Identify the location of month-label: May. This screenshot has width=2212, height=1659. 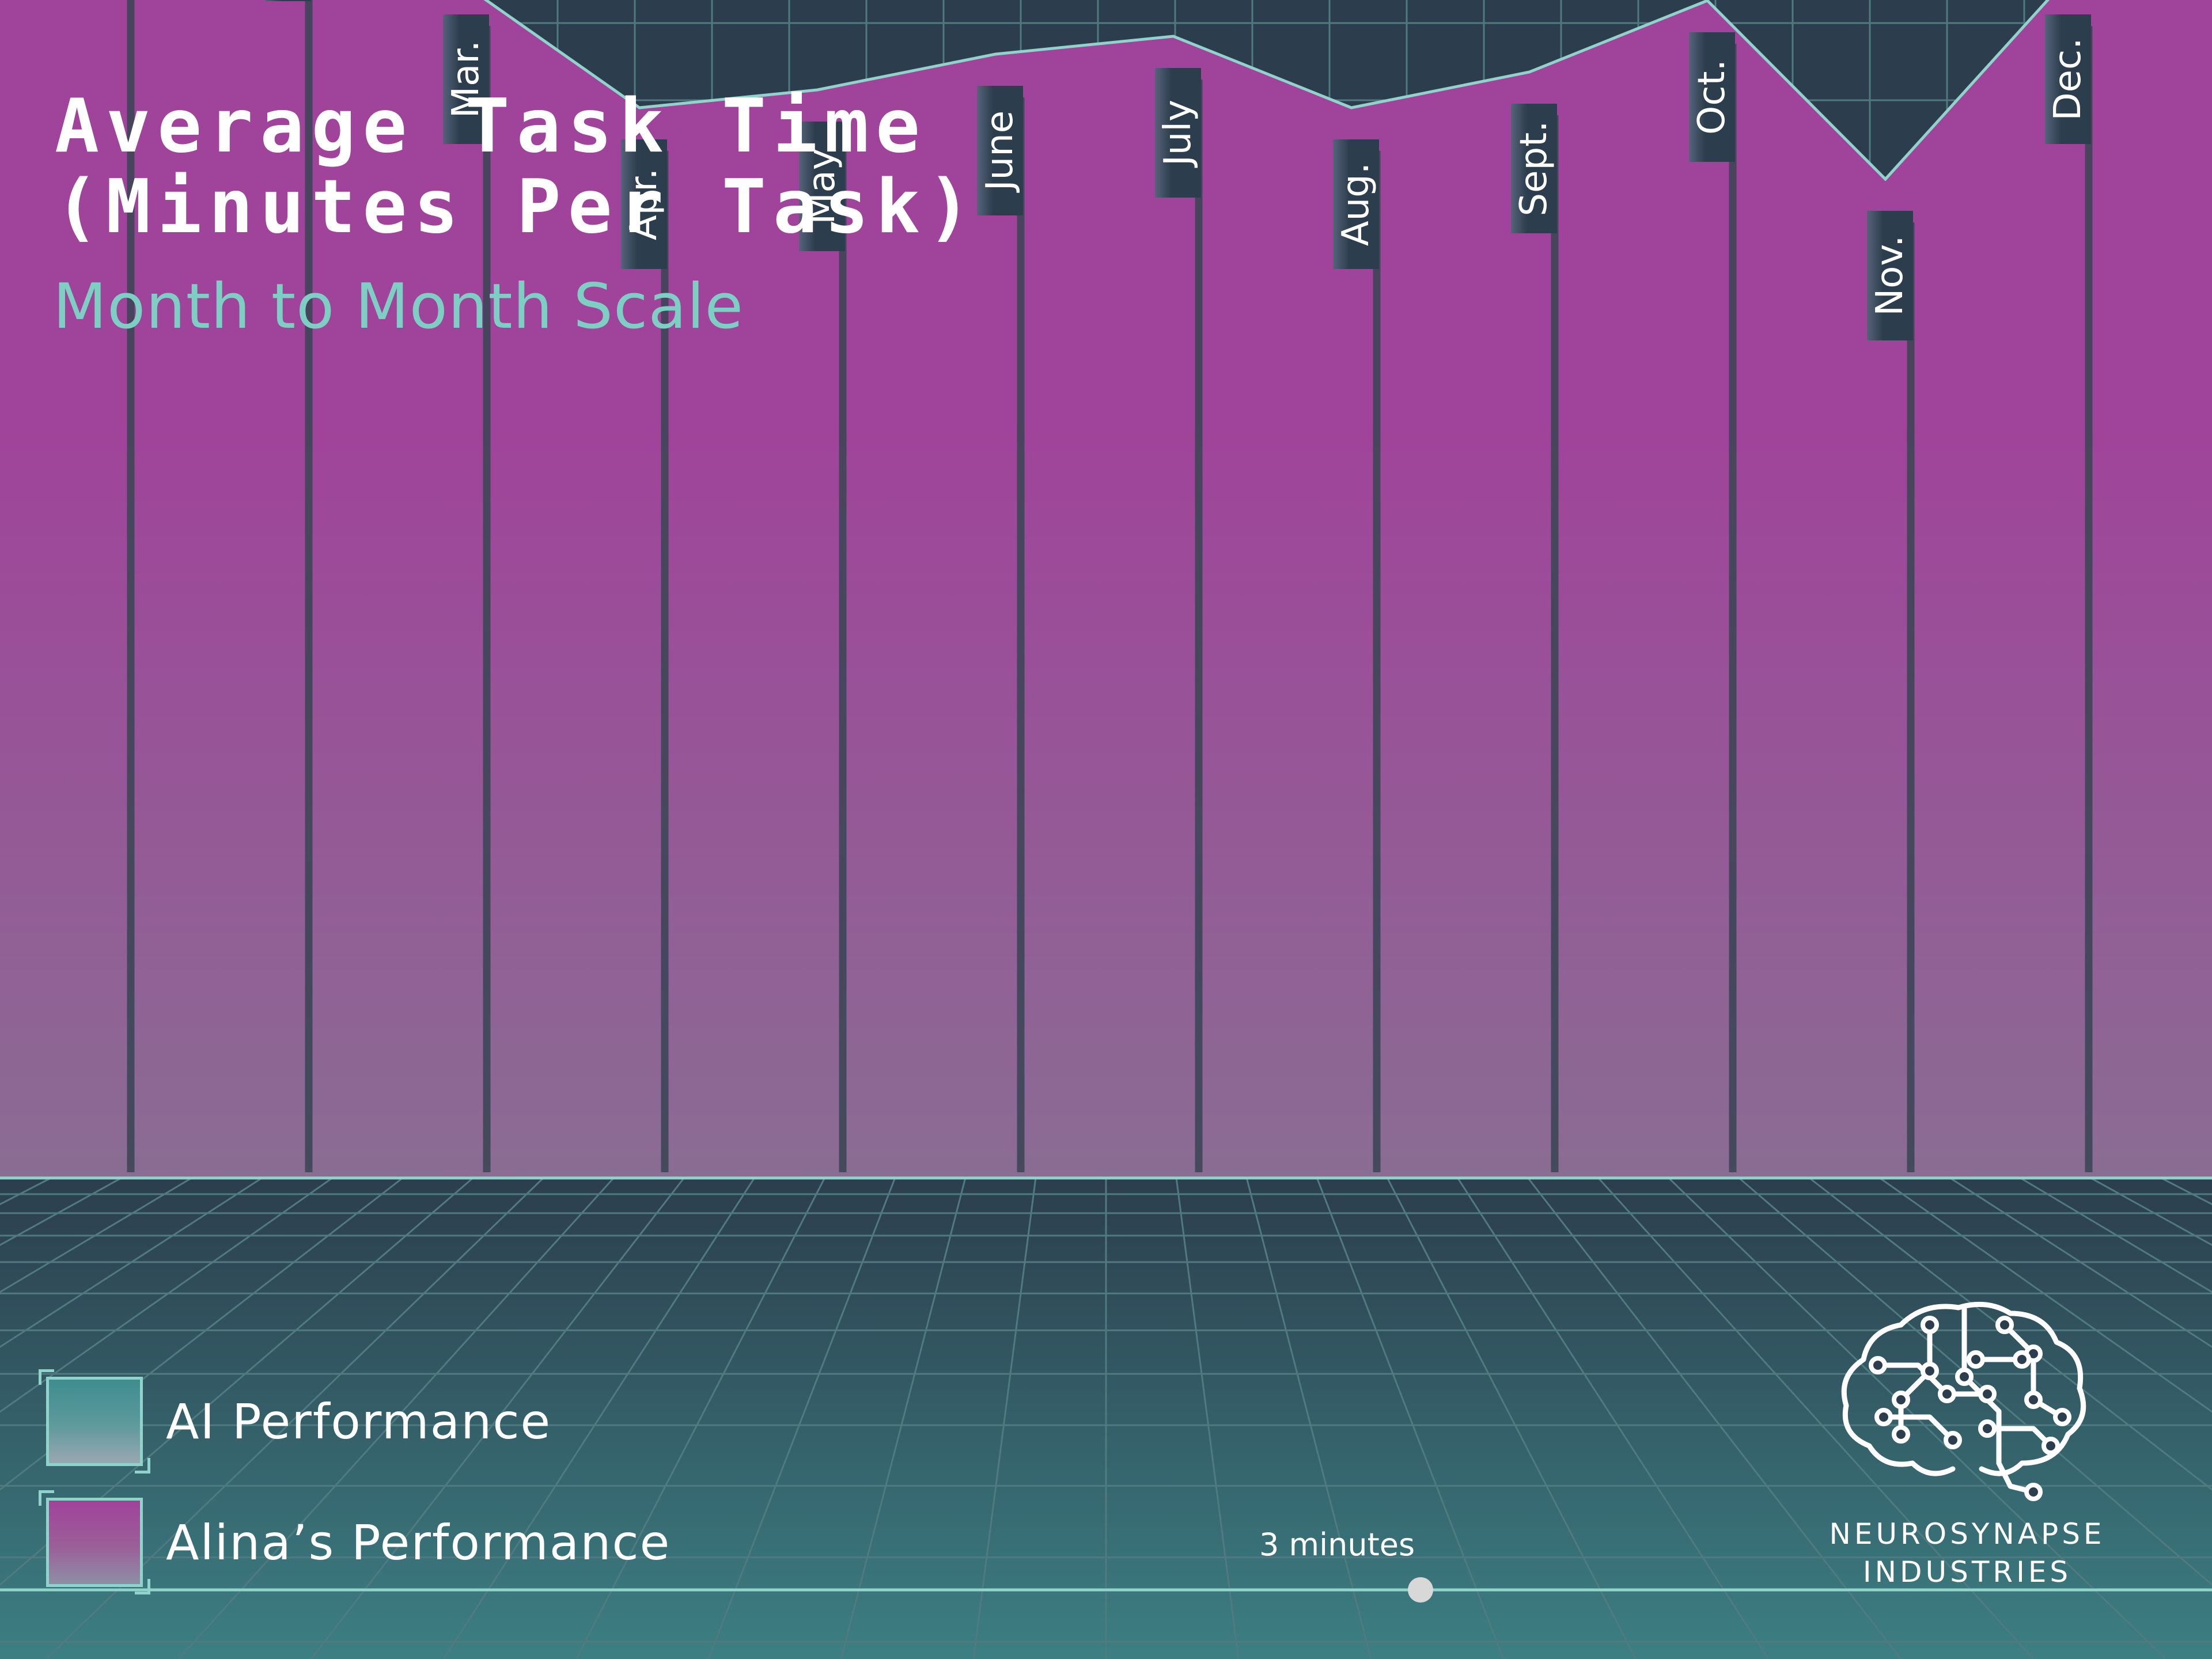
(822, 186).